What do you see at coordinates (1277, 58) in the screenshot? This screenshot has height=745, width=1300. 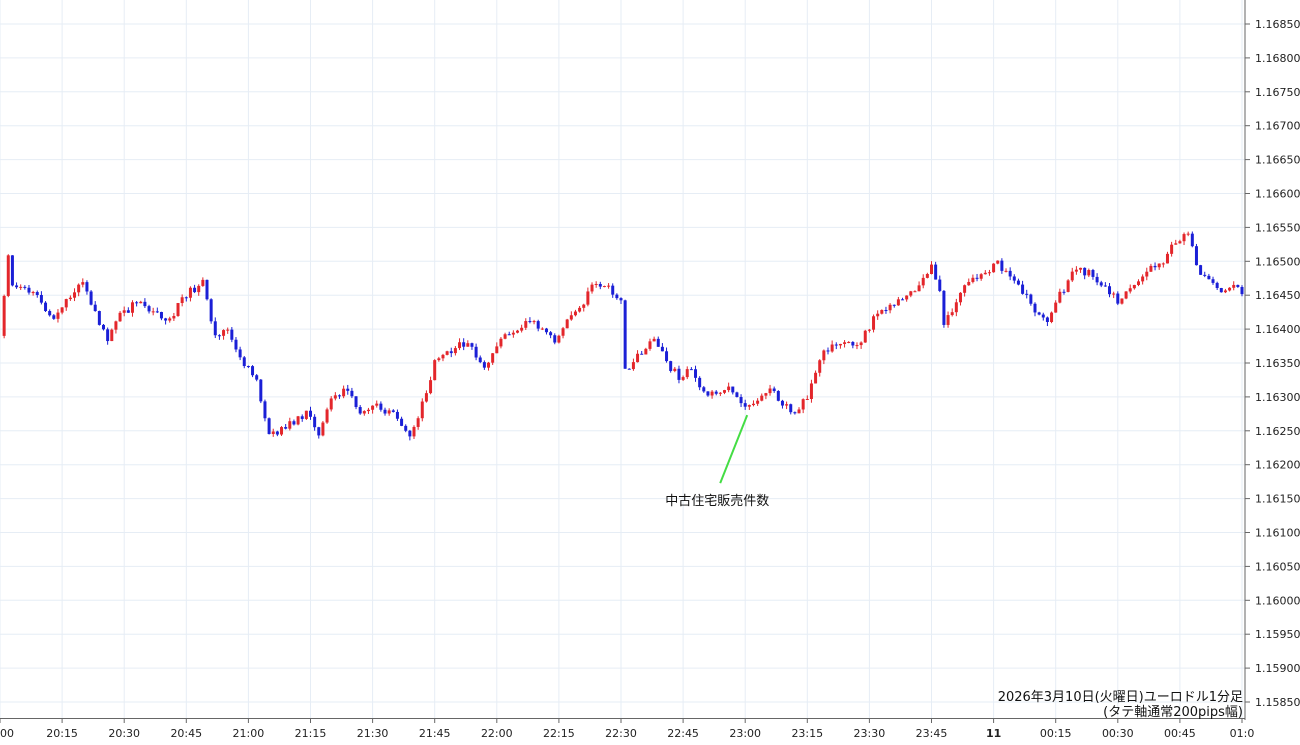 I see `price-tick-label: 1.16800` at bounding box center [1277, 58].